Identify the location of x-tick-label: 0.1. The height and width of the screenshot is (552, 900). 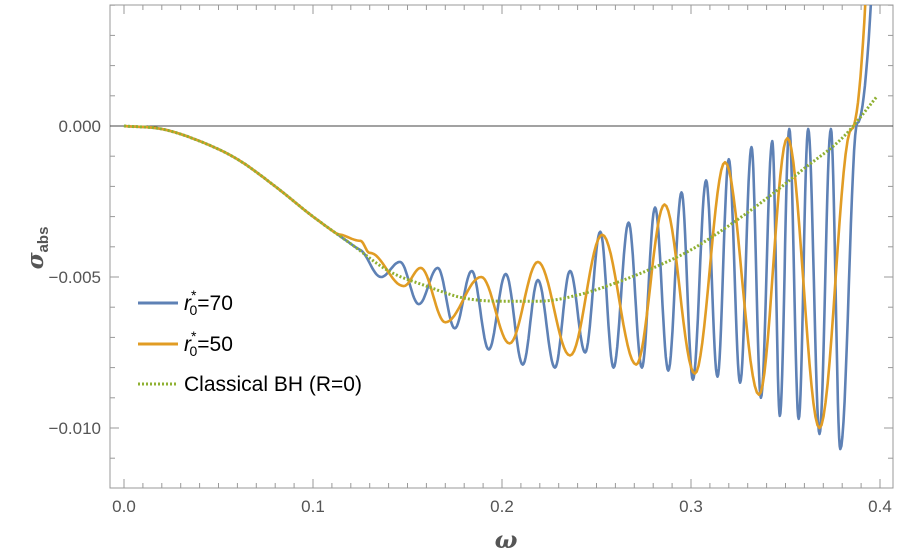
(313, 506).